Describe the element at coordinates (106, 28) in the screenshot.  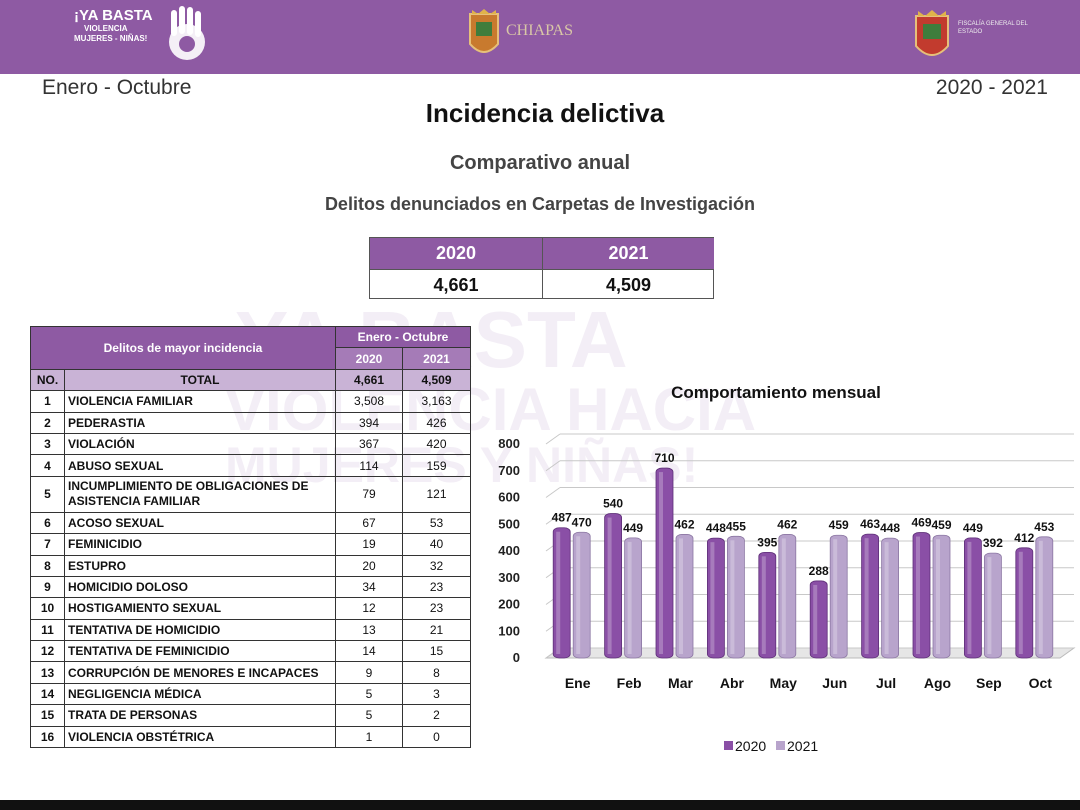
I see `campaign-line2: VIOLENCIA` at that location.